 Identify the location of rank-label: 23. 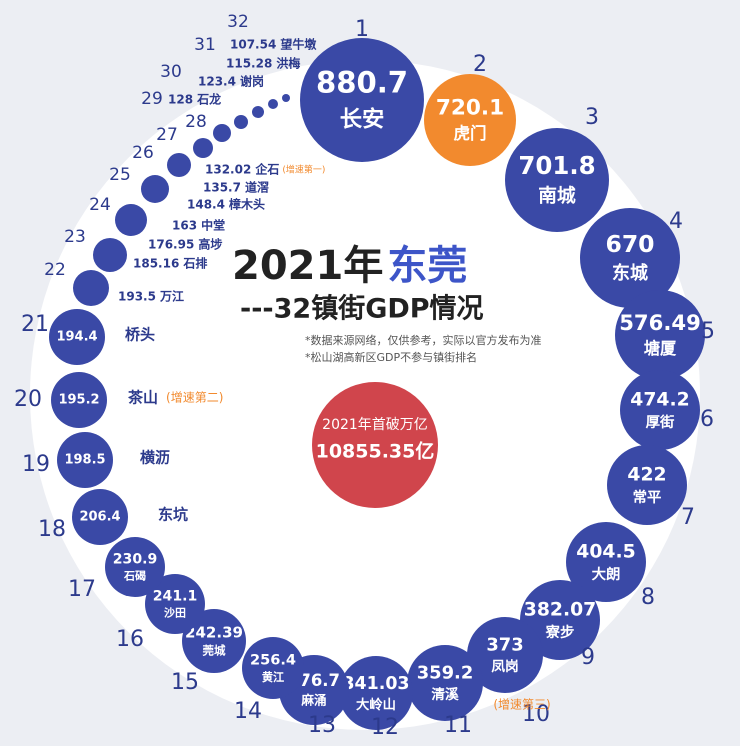
(75, 237).